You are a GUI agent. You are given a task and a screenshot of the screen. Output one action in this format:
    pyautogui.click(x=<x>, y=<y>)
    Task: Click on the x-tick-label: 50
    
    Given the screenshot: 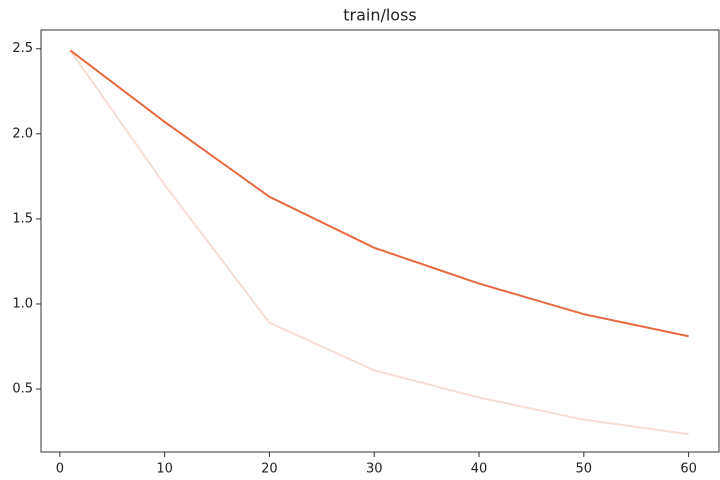 What is the action you would take?
    pyautogui.click(x=584, y=469)
    